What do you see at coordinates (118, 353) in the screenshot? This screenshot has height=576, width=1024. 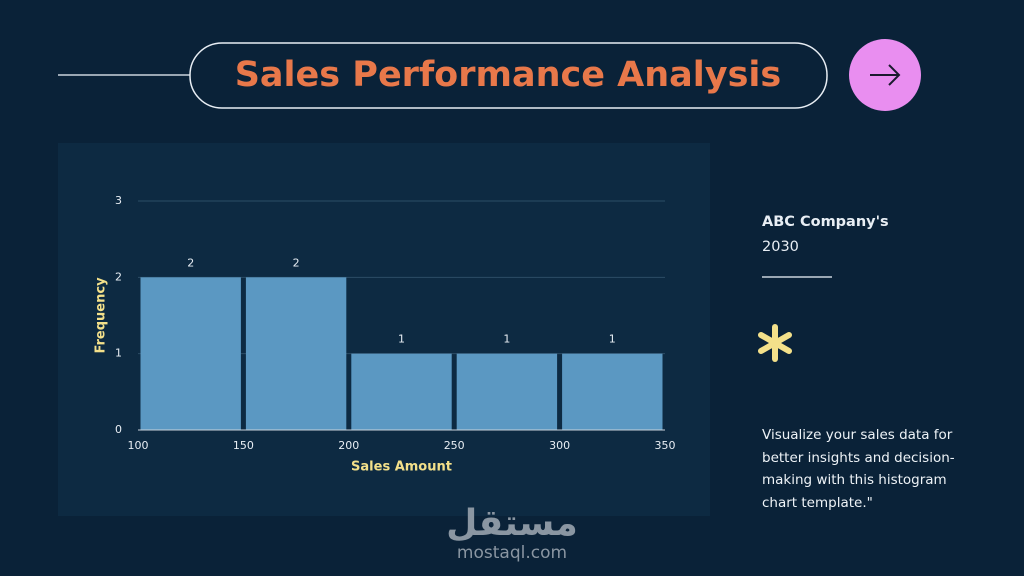 I see `y-tick-label: 1` at bounding box center [118, 353].